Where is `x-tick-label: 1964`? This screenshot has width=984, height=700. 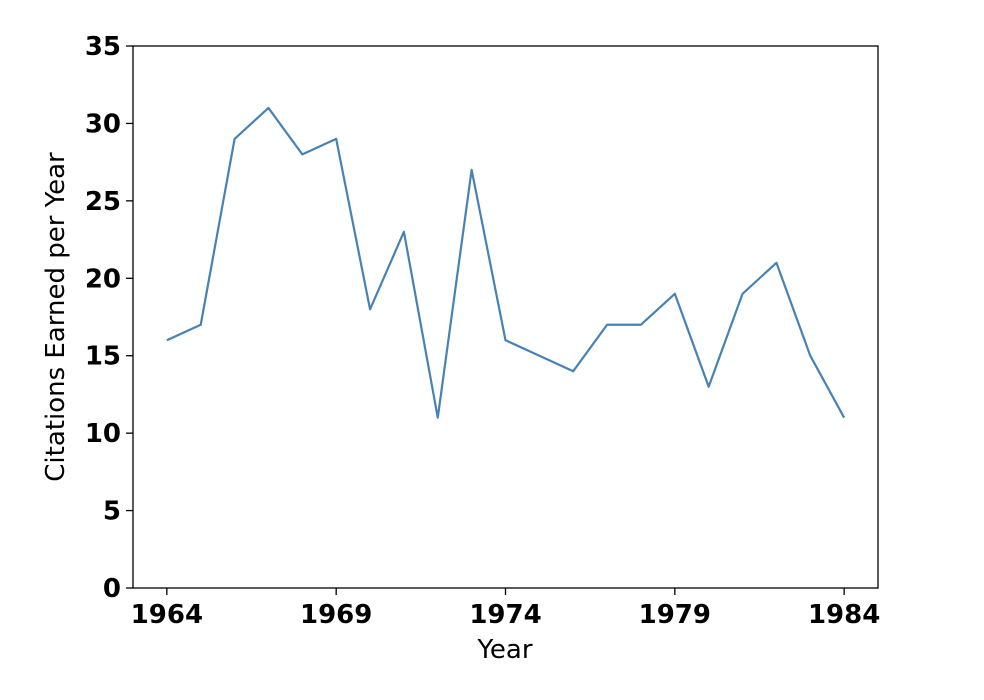 x-tick-label: 1964 is located at coordinates (167, 615).